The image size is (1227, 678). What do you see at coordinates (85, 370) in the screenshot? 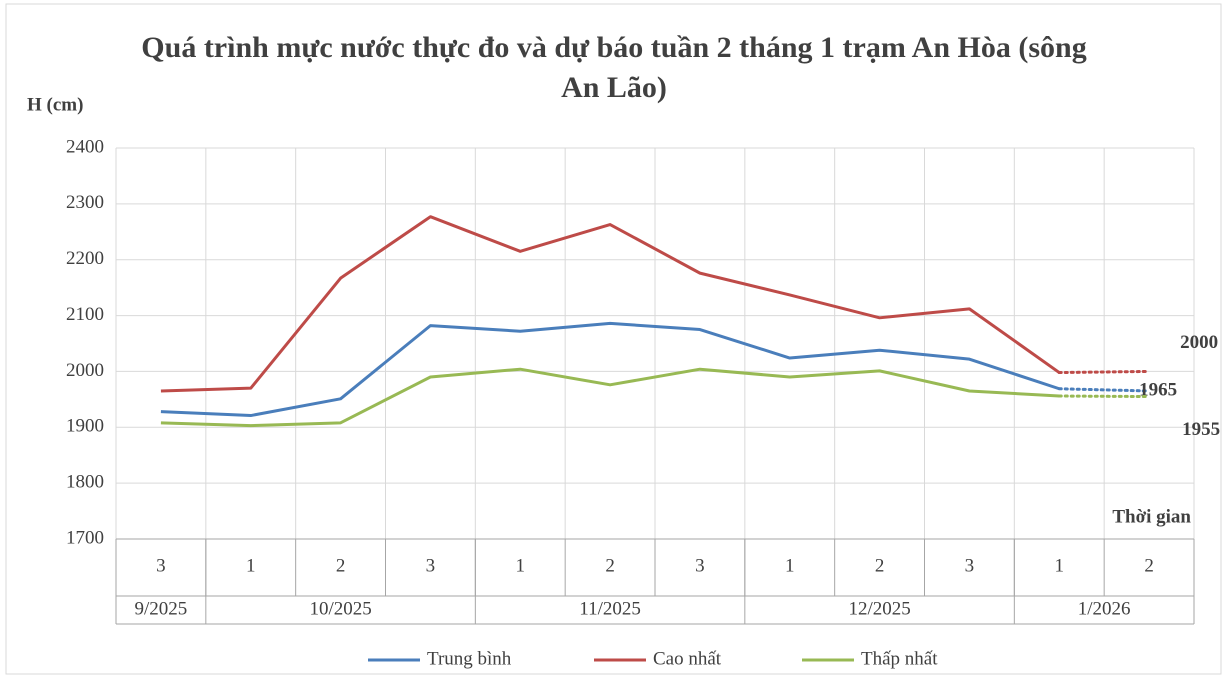
I see `y-tick-label: 2000` at bounding box center [85, 370].